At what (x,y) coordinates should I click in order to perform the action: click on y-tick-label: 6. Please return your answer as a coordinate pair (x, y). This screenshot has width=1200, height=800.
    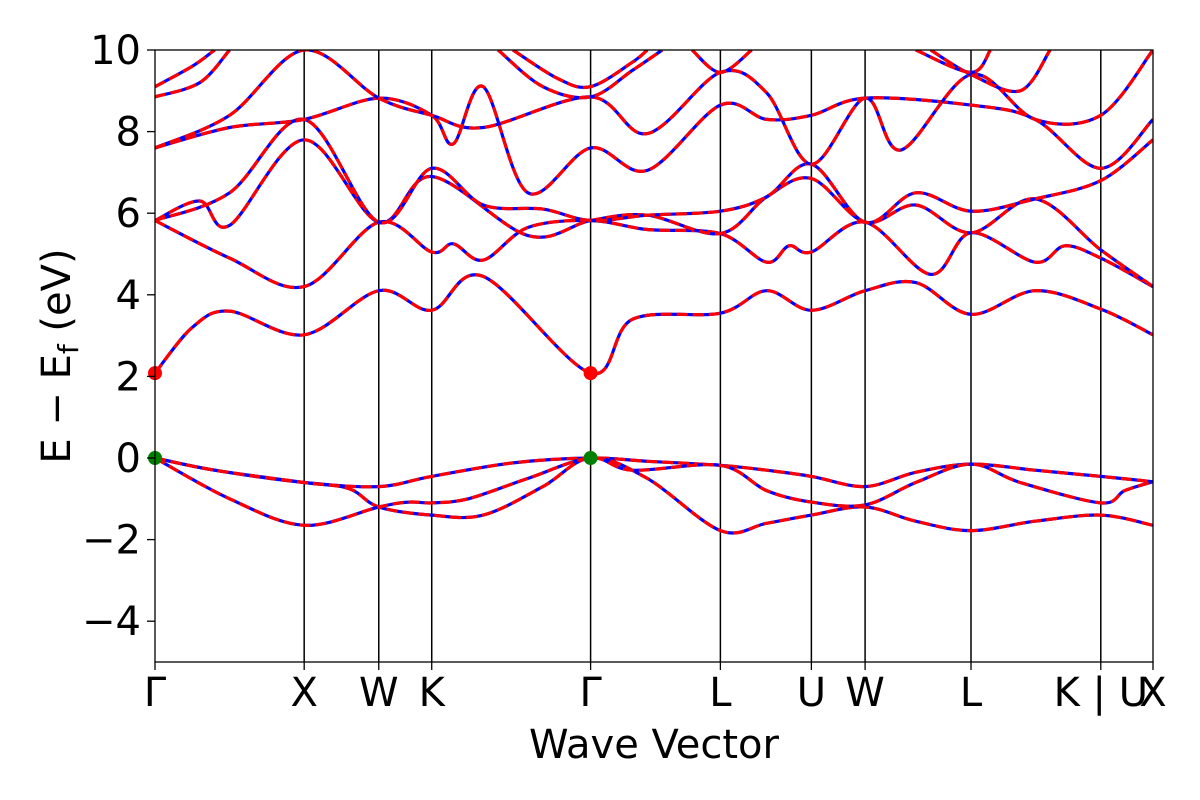
    Looking at the image, I should click on (128, 214).